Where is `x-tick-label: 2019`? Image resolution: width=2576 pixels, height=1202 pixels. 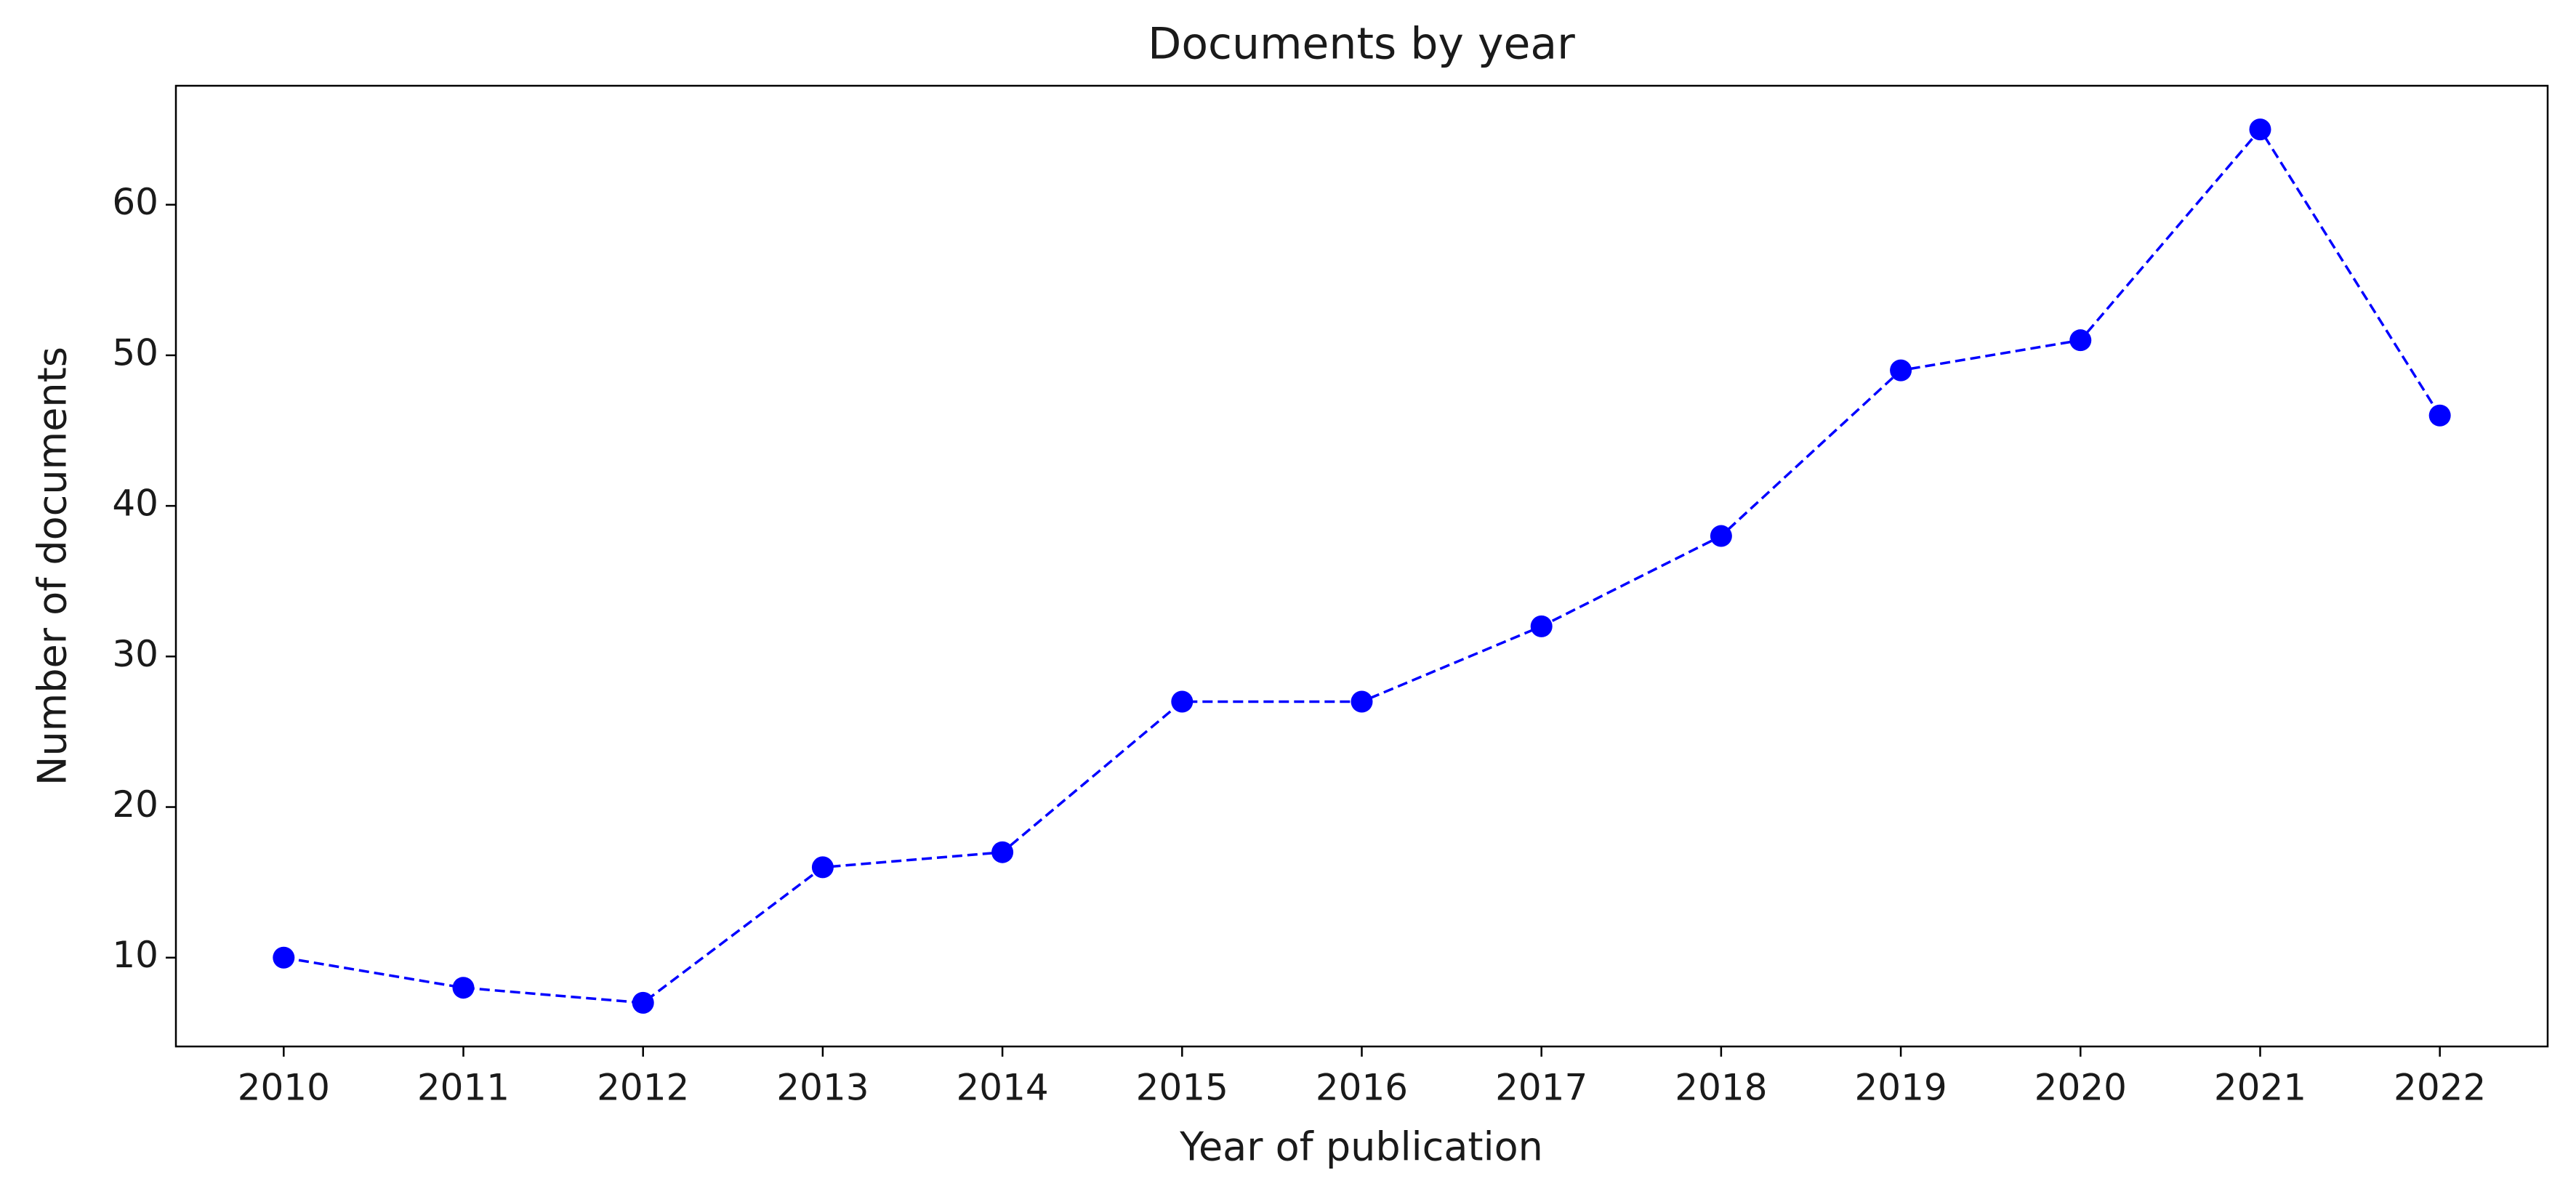
x-tick-label: 2019 is located at coordinates (1900, 1088).